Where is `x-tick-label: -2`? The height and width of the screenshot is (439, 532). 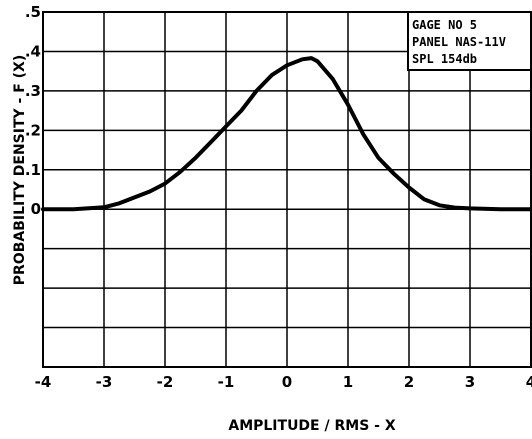
x-tick-label: -2 is located at coordinates (165, 382).